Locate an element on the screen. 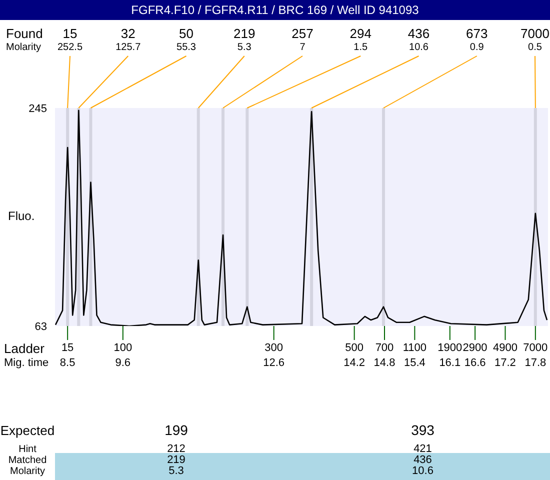 Image resolution: width=550 pixels, height=480 pixels. x-tick-label: 8.5 is located at coordinates (68, 362).